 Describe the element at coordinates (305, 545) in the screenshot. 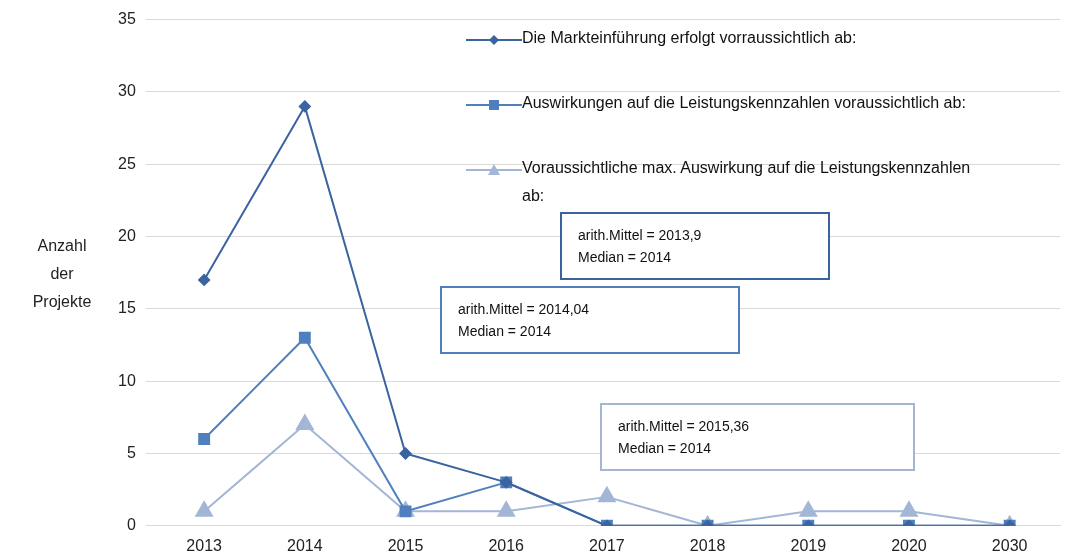

I see `x-tick-label: 2014` at that location.